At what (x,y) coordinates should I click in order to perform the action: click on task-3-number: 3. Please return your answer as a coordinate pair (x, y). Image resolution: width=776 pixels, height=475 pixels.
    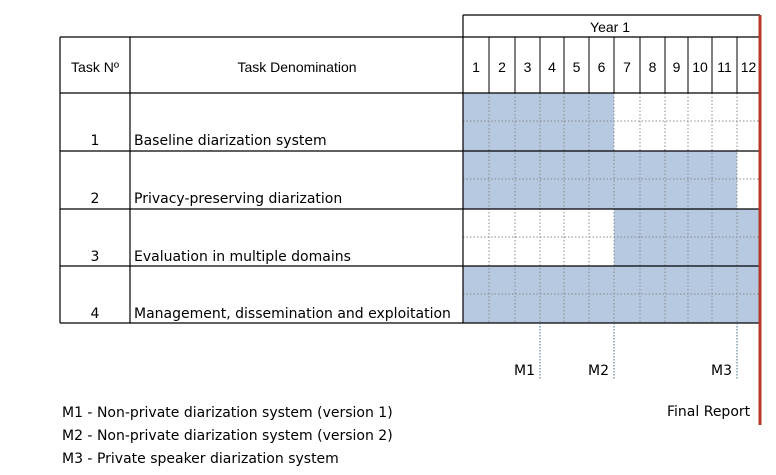
    Looking at the image, I should click on (95, 257).